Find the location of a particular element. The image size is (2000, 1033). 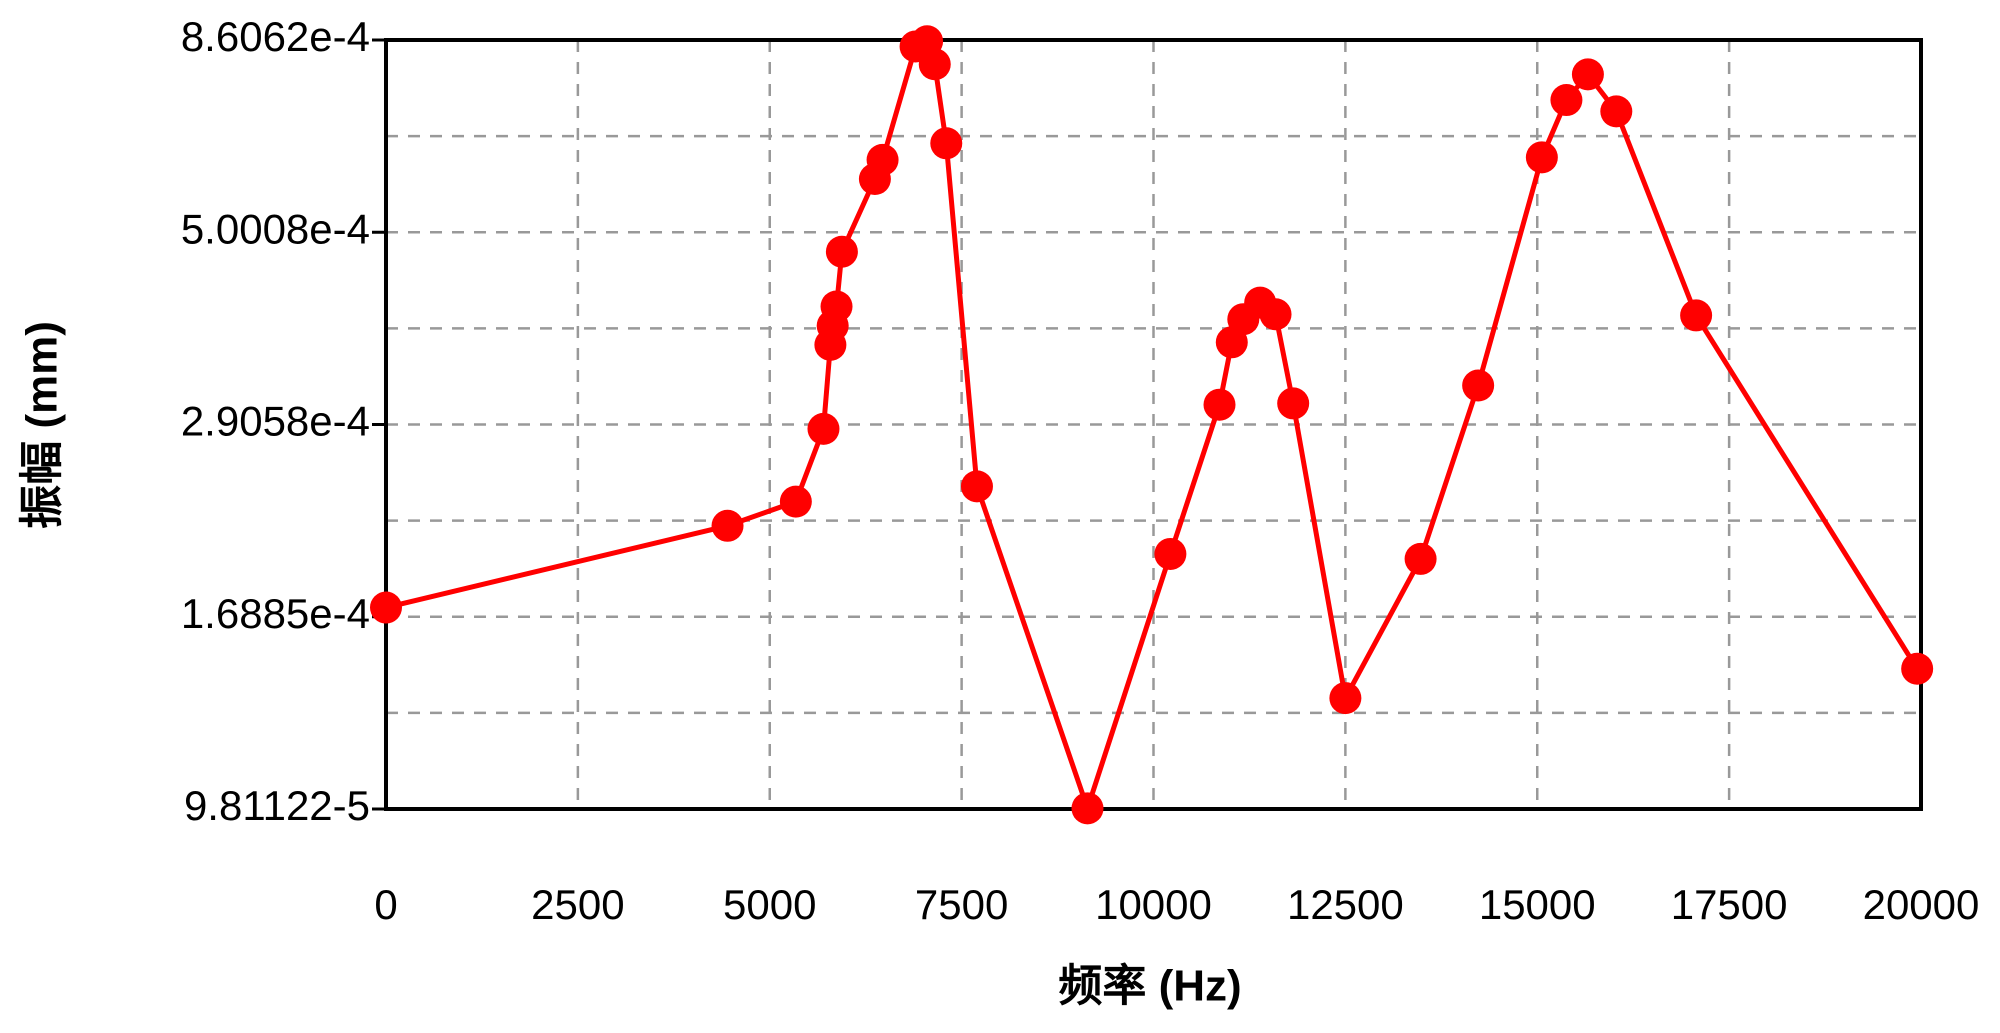

x-tick-label: 2500 is located at coordinates (577, 904).